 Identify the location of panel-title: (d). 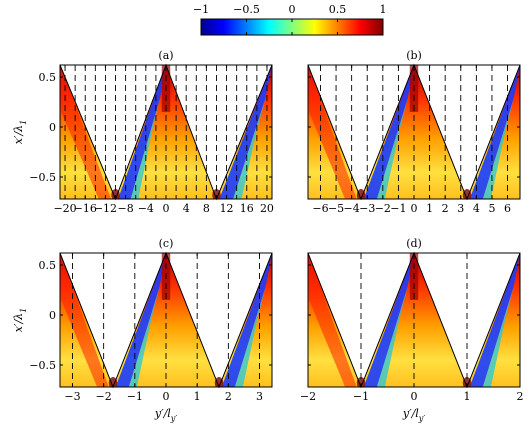
(414, 243).